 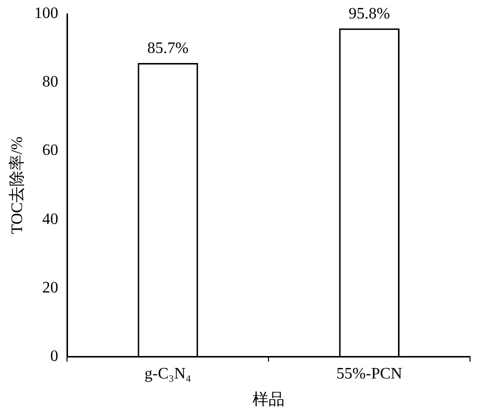 What do you see at coordinates (168, 373) in the screenshot?
I see `x-tick-label: g-C₃N₄` at bounding box center [168, 373].